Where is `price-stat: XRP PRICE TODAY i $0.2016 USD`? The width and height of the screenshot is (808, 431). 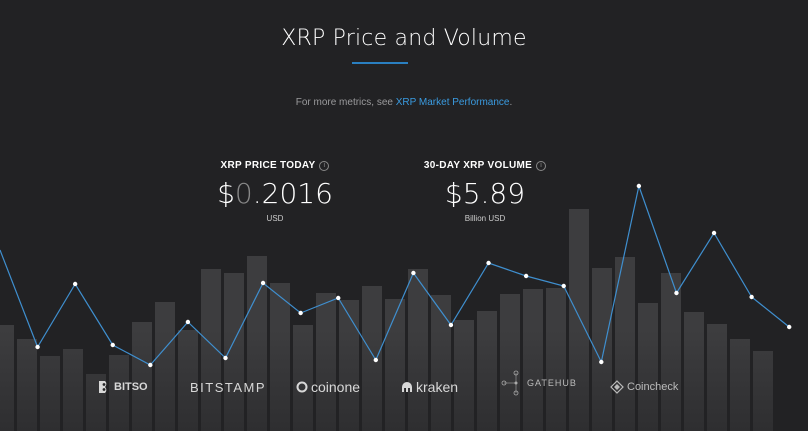 price-stat: XRP PRICE TODAY i $0.2016 USD is located at coordinates (275, 191).